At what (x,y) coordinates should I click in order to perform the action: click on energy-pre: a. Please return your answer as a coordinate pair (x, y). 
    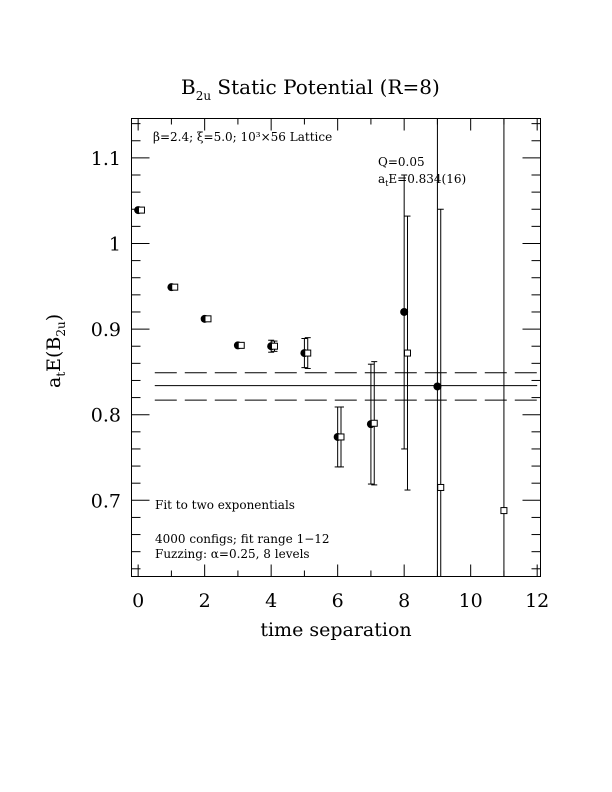
    Looking at the image, I should click on (381, 179).